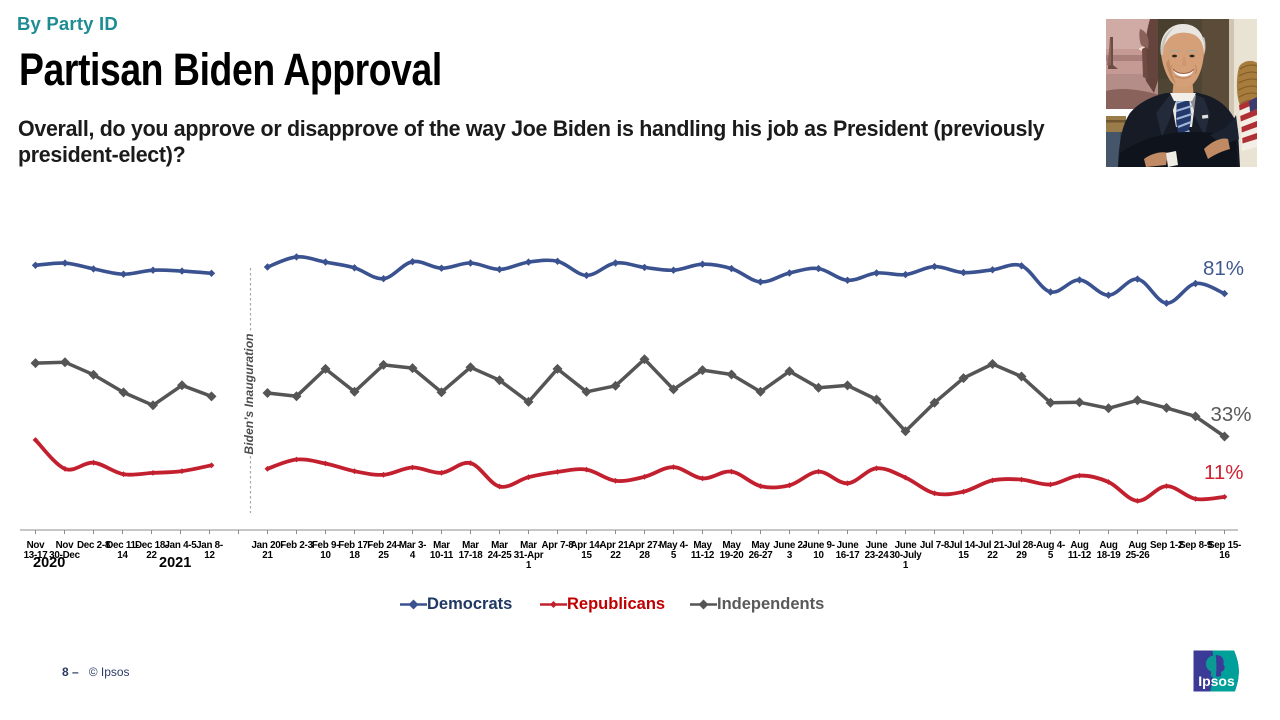  I want to click on svg-text: Ipsos, so click(1216, 681).